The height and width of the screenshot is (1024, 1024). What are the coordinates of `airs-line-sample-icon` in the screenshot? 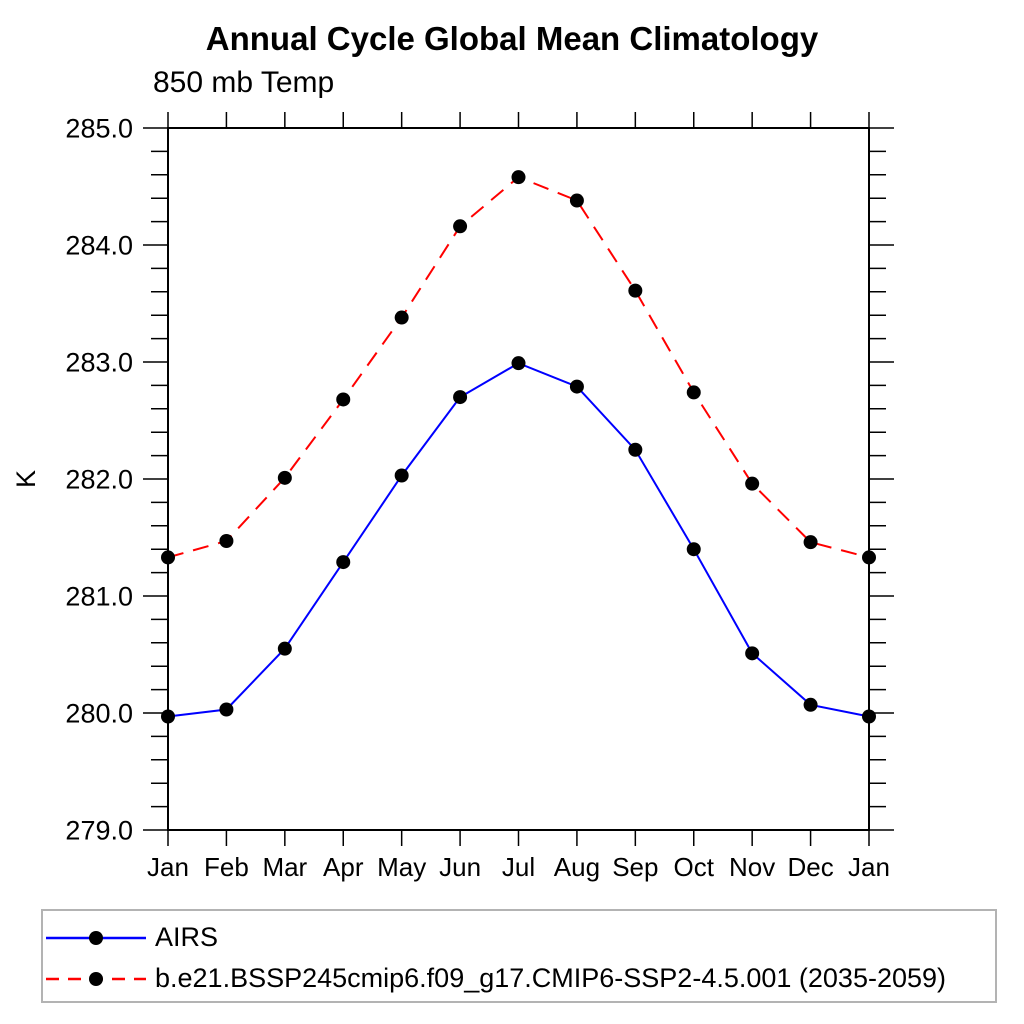 It's located at (96, 937).